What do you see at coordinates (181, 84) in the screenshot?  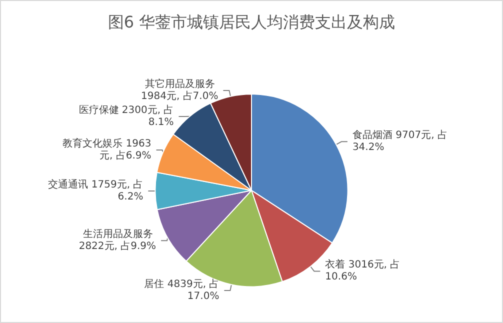 I see `slice-label: 其它用品及服务` at bounding box center [181, 84].